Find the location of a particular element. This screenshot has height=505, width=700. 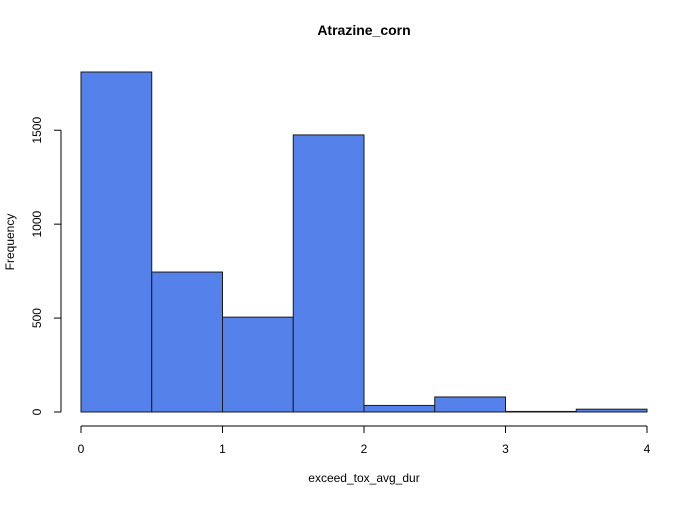

x-tick-label: 4 is located at coordinates (647, 449).